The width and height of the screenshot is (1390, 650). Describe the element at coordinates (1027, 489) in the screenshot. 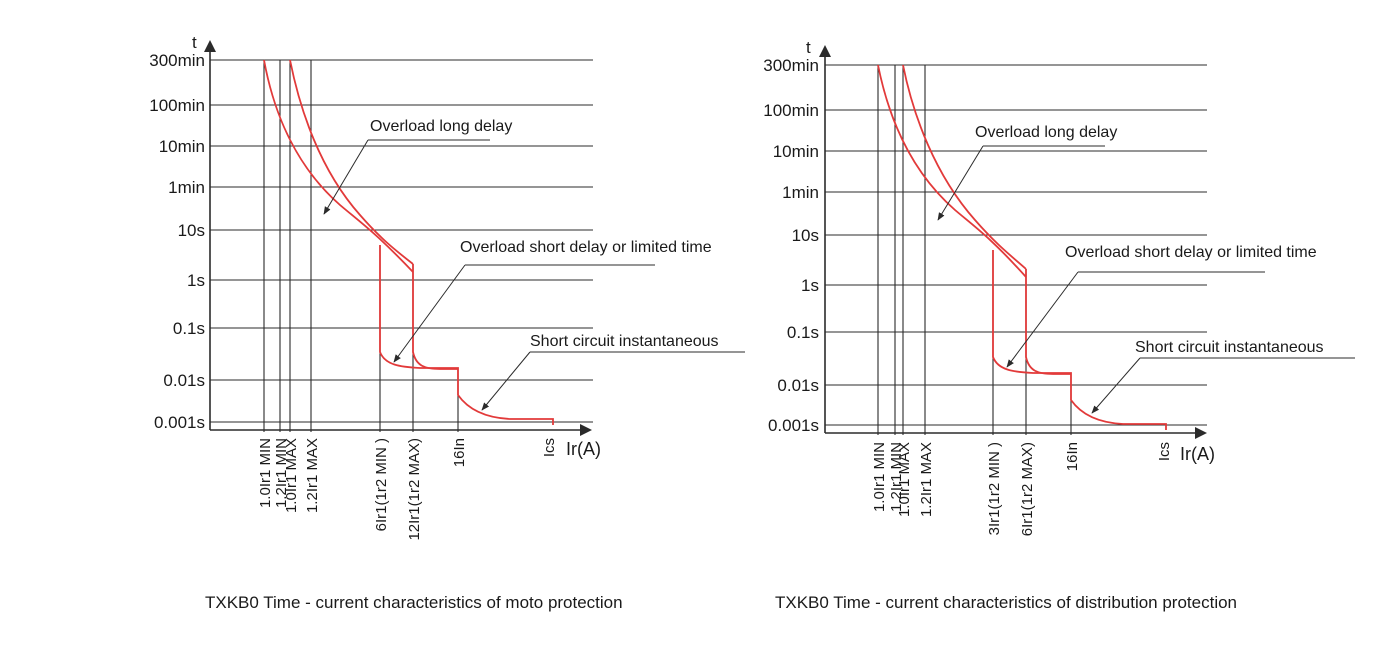

I see `x-tick-label: 6Ir1(1r2 MAX)` at that location.